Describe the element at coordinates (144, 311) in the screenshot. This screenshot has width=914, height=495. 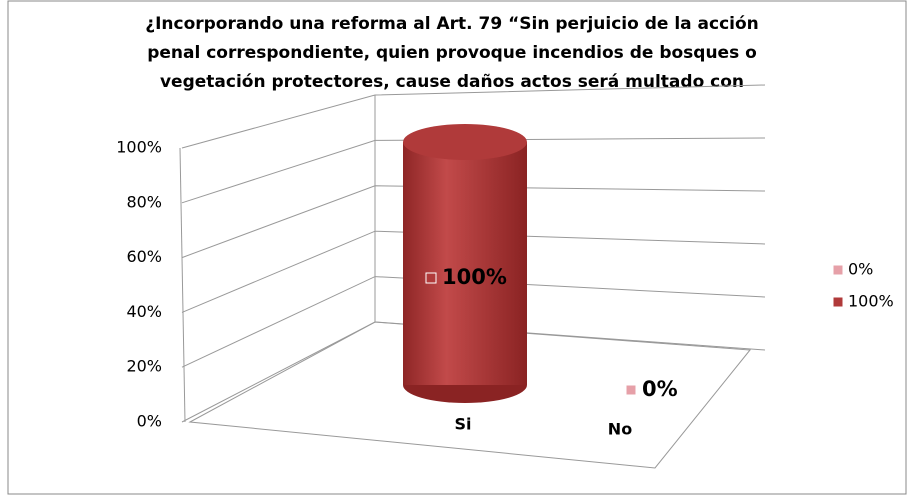
I see `y-tick-label: 40%` at that location.